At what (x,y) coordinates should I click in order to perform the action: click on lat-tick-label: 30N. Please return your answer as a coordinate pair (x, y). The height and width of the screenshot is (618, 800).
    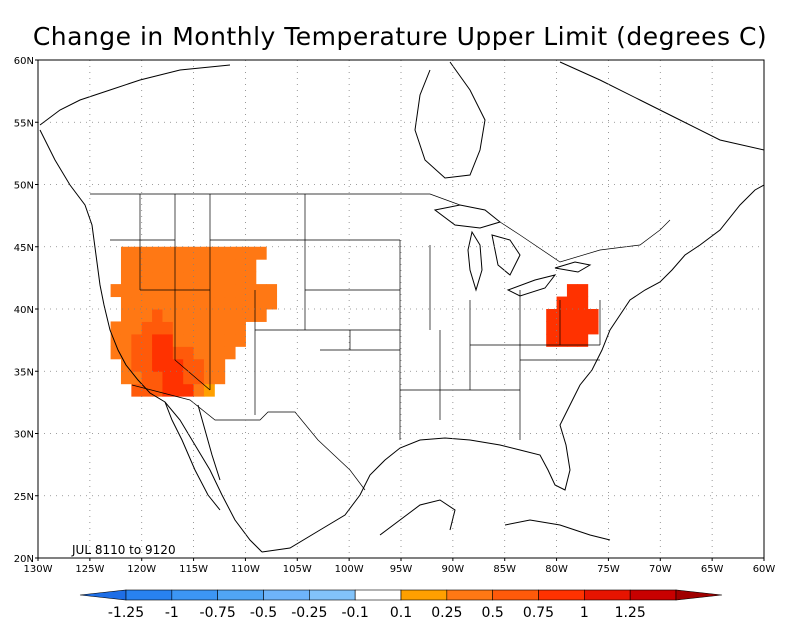
    Looking at the image, I should click on (24, 435).